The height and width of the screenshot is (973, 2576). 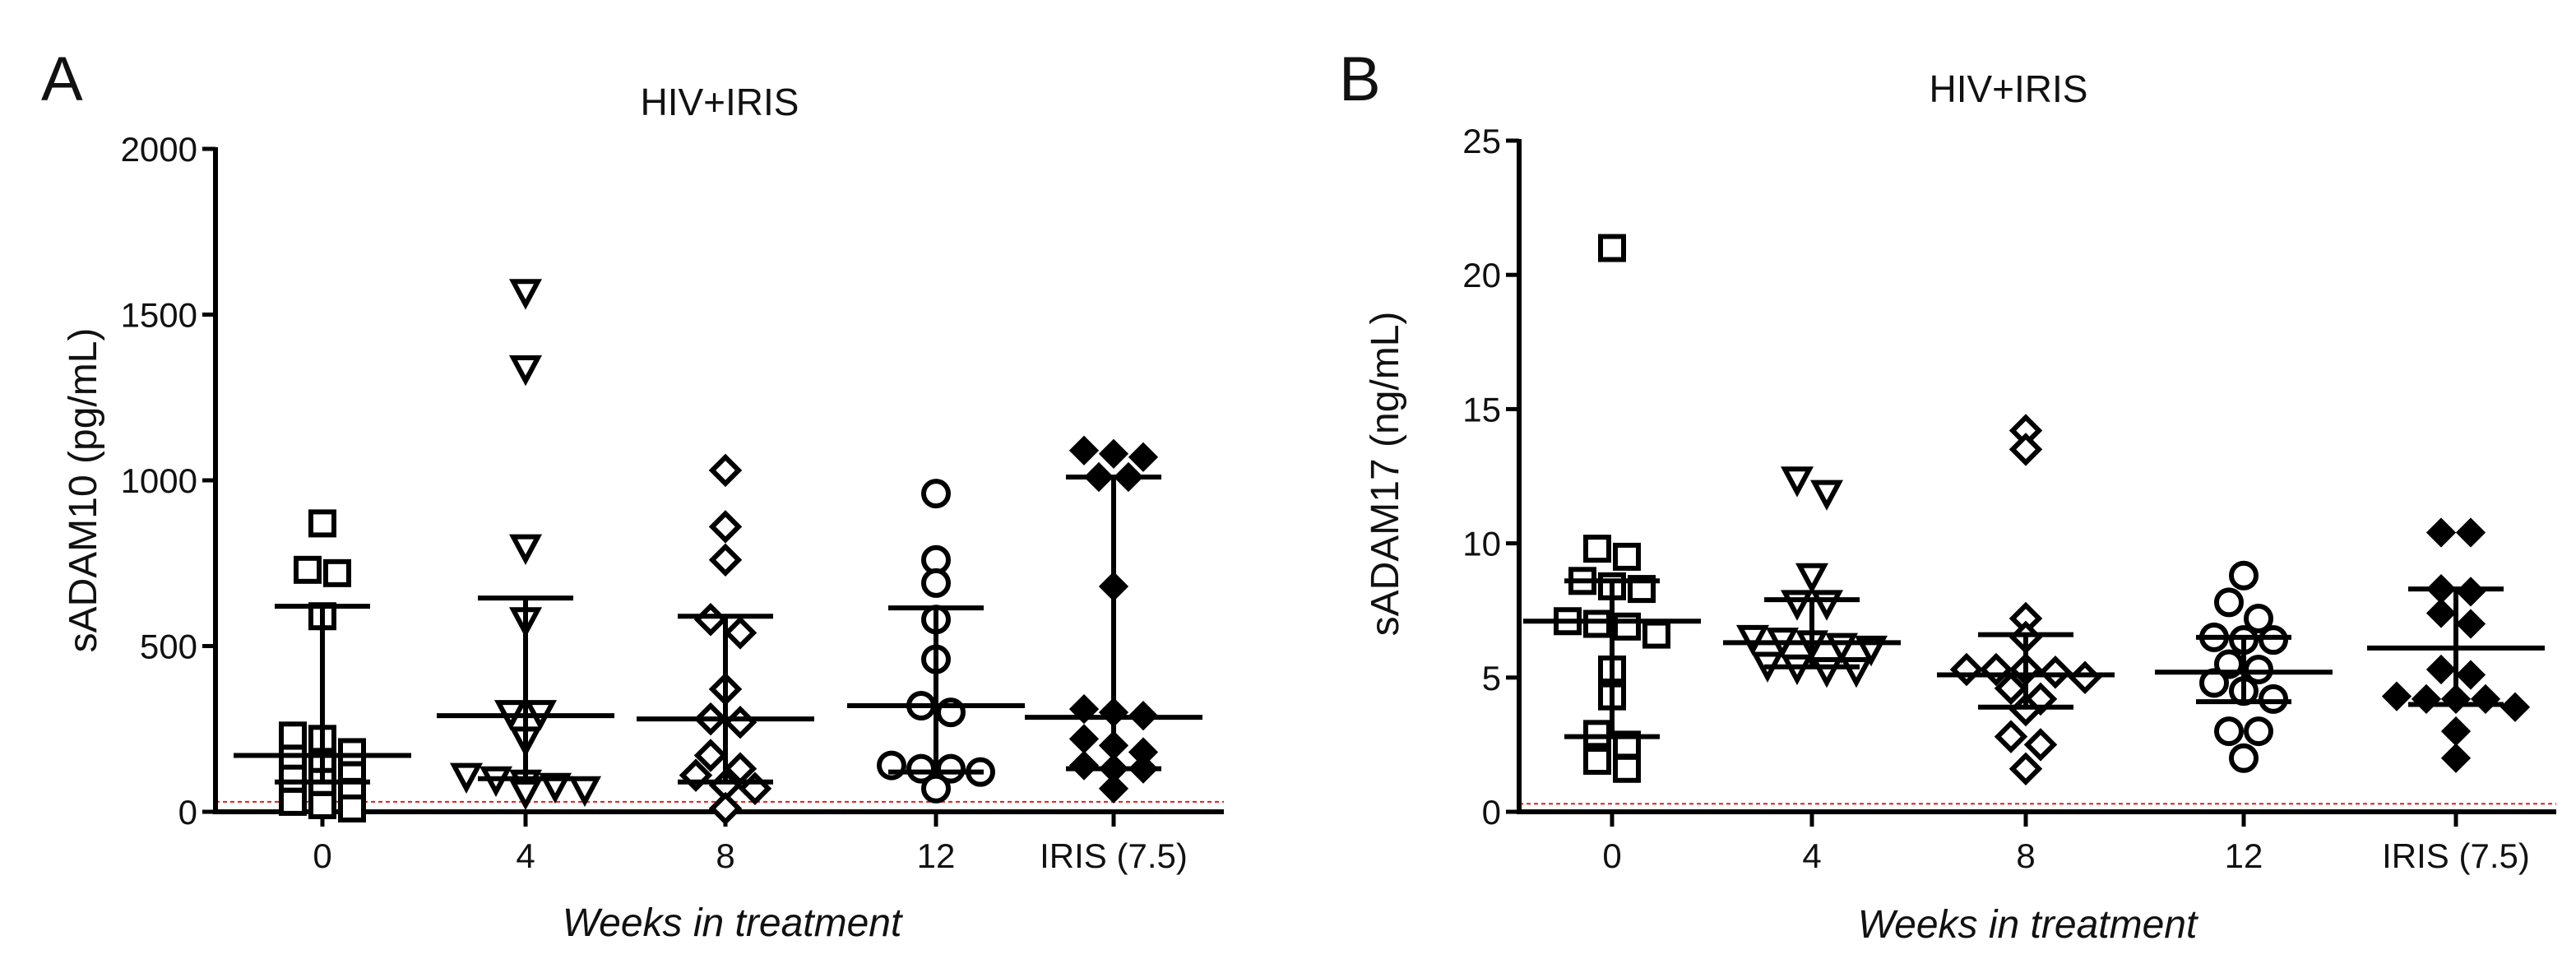 What do you see at coordinates (159, 315) in the screenshot?
I see `y-tick-label: 1500` at bounding box center [159, 315].